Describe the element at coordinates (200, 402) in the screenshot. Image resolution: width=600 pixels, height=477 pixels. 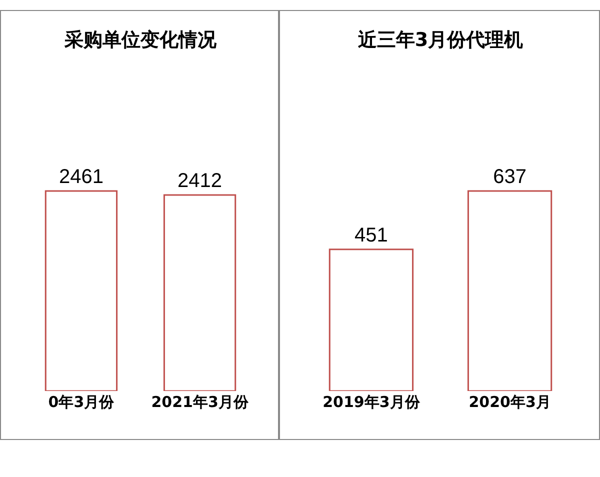
I see `x-tick-label: 2021年3月份` at that location.